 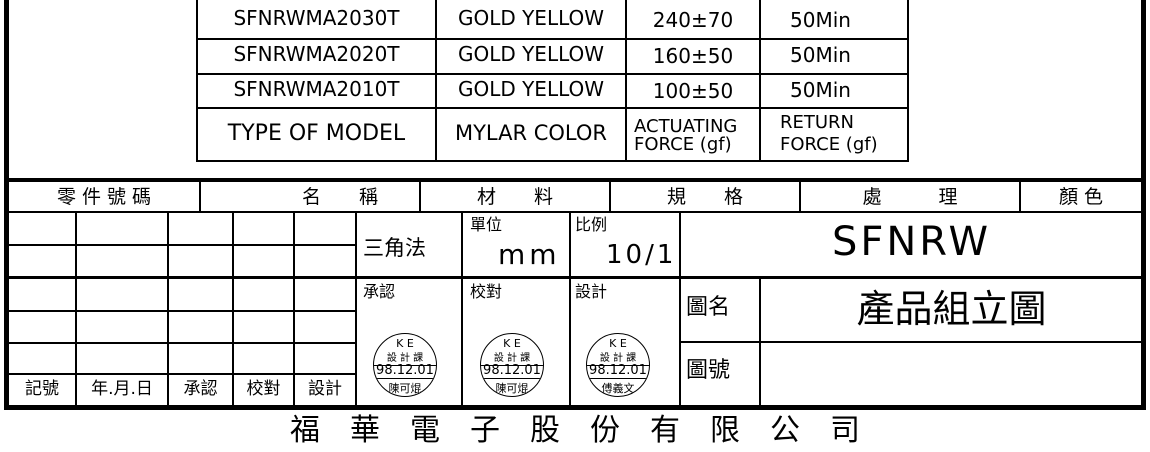 What do you see at coordinates (591, 291) in the screenshot?
I see `design-label: 設計` at bounding box center [591, 291].